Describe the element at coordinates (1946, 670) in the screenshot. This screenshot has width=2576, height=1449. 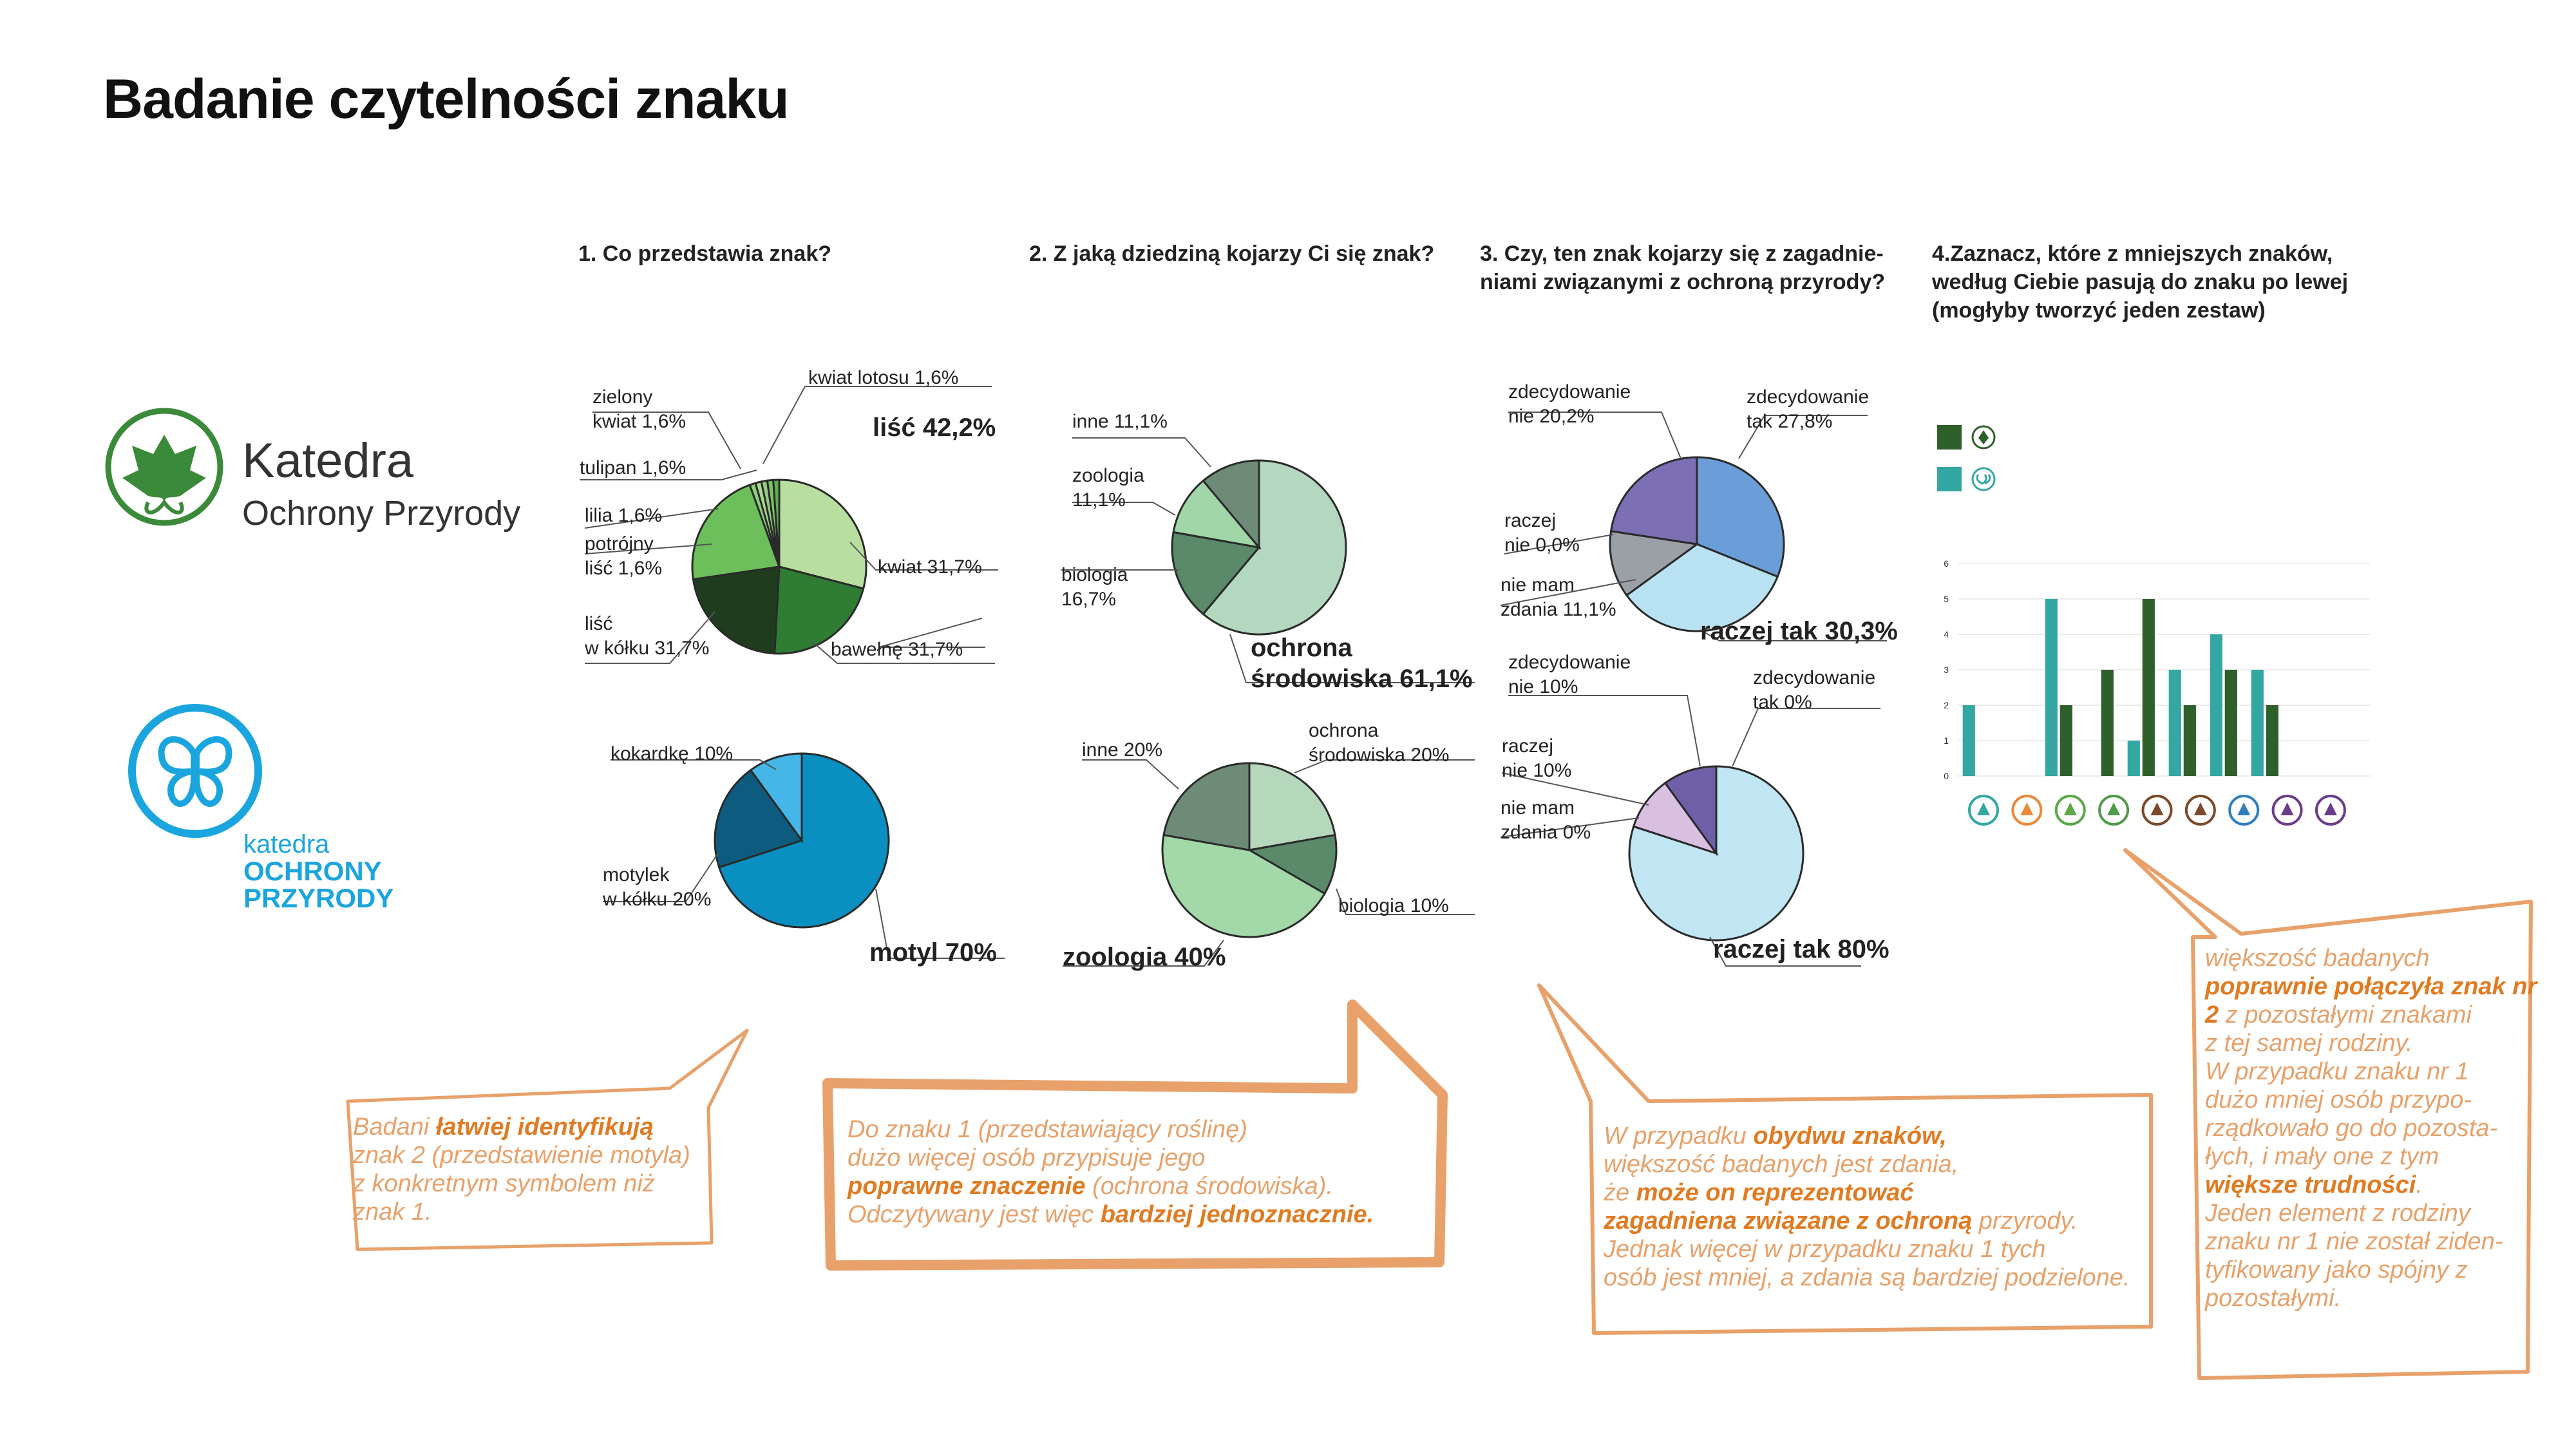
I see `bar-ytick-3: 3` at that location.